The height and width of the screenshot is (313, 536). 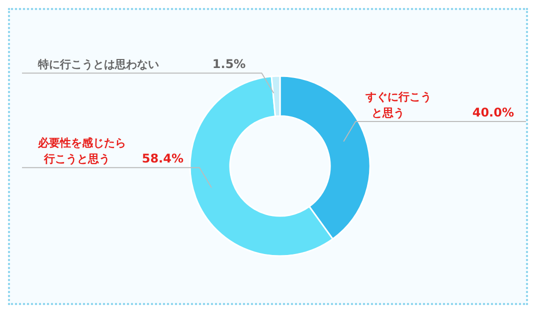 What do you see at coordinates (163, 159) in the screenshot?
I see `data-label: 58.4%` at bounding box center [163, 159].